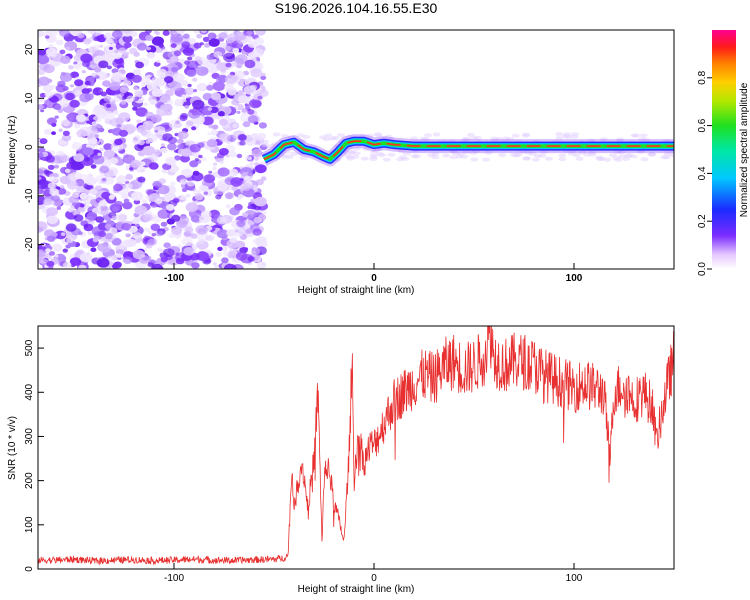  What do you see at coordinates (356, 8) in the screenshot?
I see `figure-title: S196.2026.104.16.55.E30` at bounding box center [356, 8].